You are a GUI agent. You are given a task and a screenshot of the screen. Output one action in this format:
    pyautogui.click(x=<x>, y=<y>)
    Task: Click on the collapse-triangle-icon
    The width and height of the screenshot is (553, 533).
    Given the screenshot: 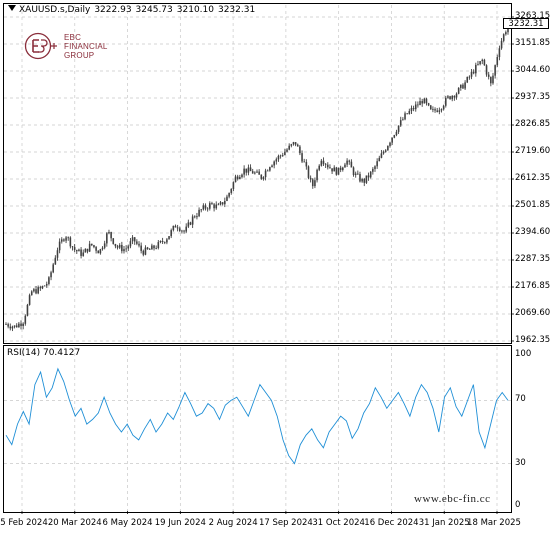 What is the action you would take?
    pyautogui.click(x=12, y=8)
    